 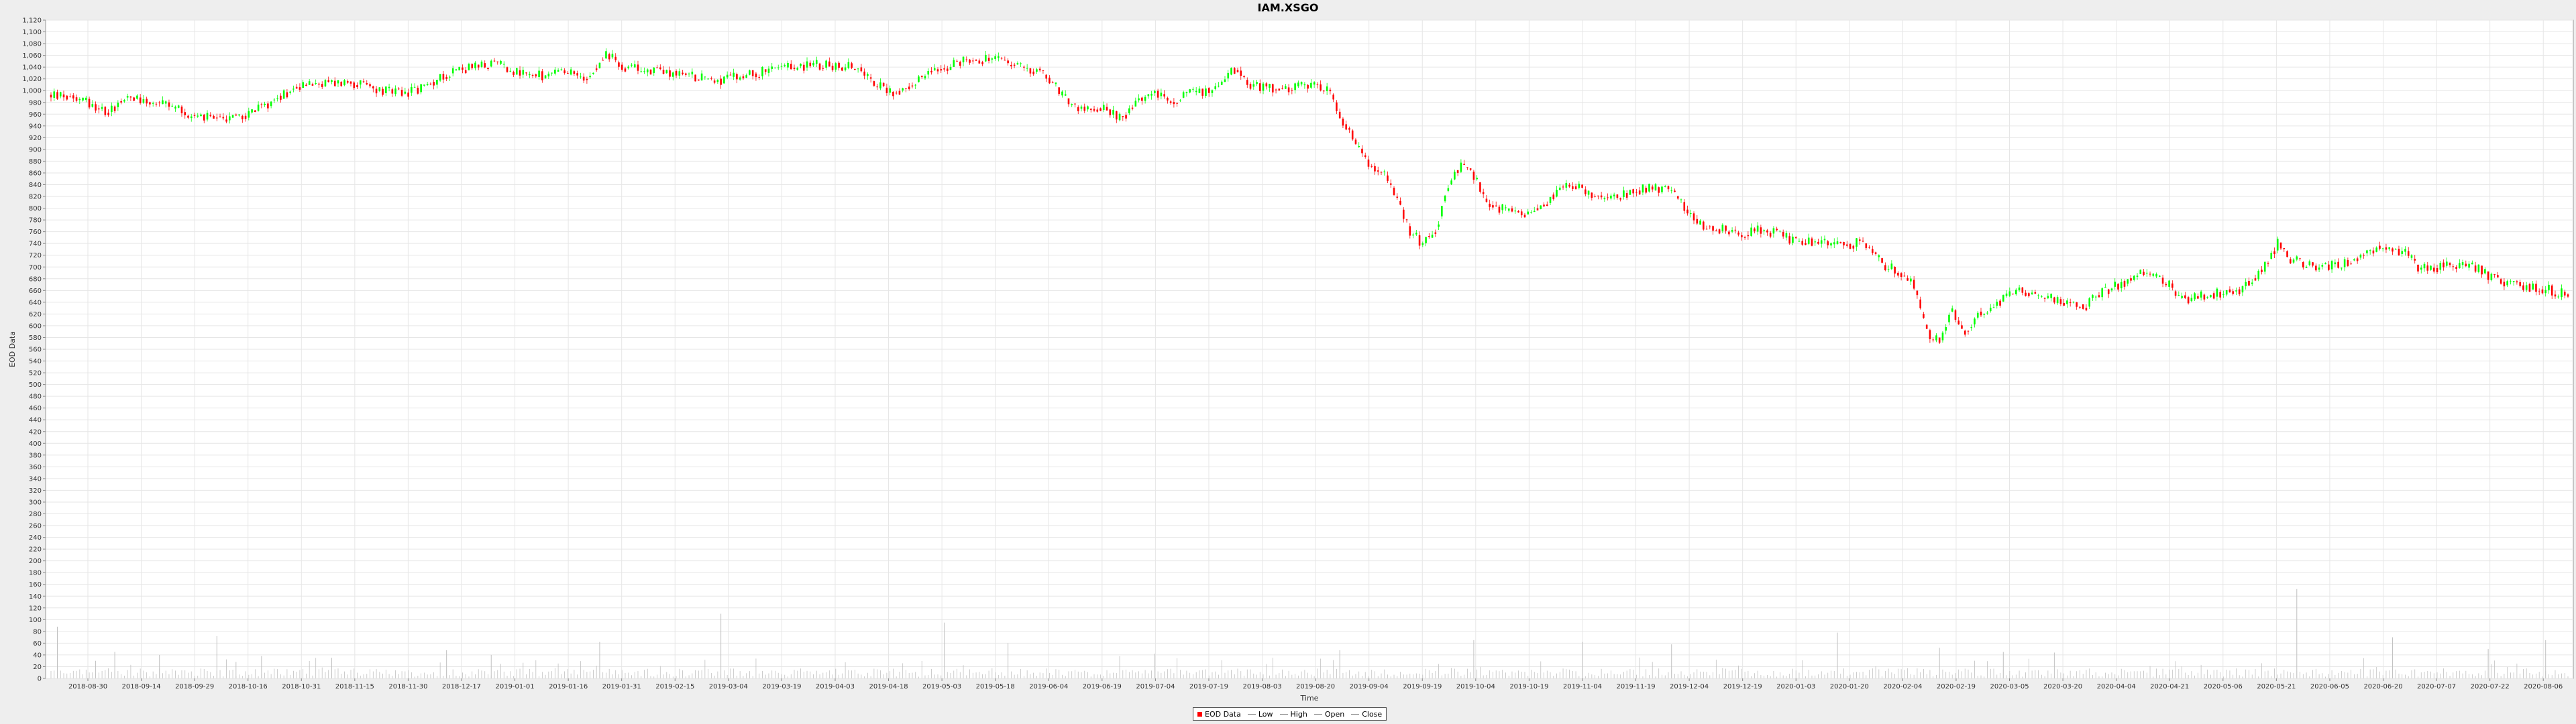 I want to click on x-tick-label: 2020-02-04, so click(x=1902, y=686).